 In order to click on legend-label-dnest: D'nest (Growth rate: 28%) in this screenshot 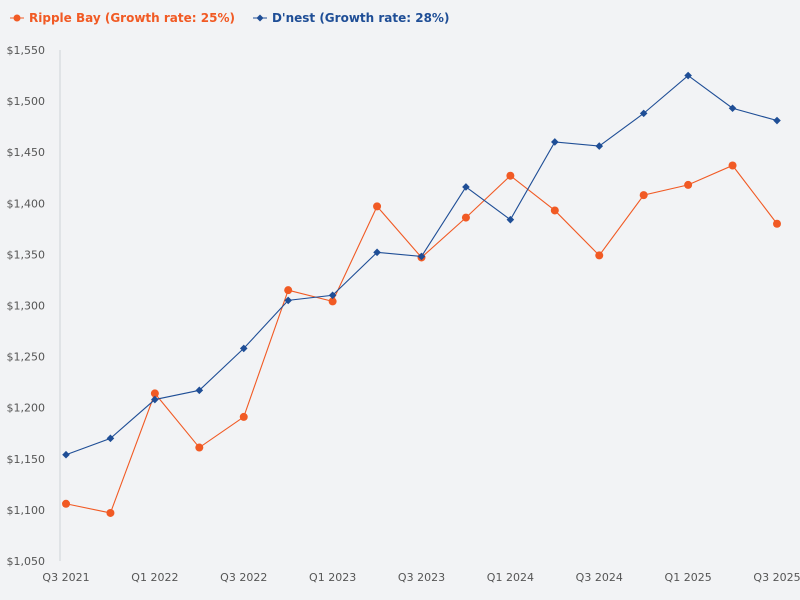, I will do `click(360, 18)`.